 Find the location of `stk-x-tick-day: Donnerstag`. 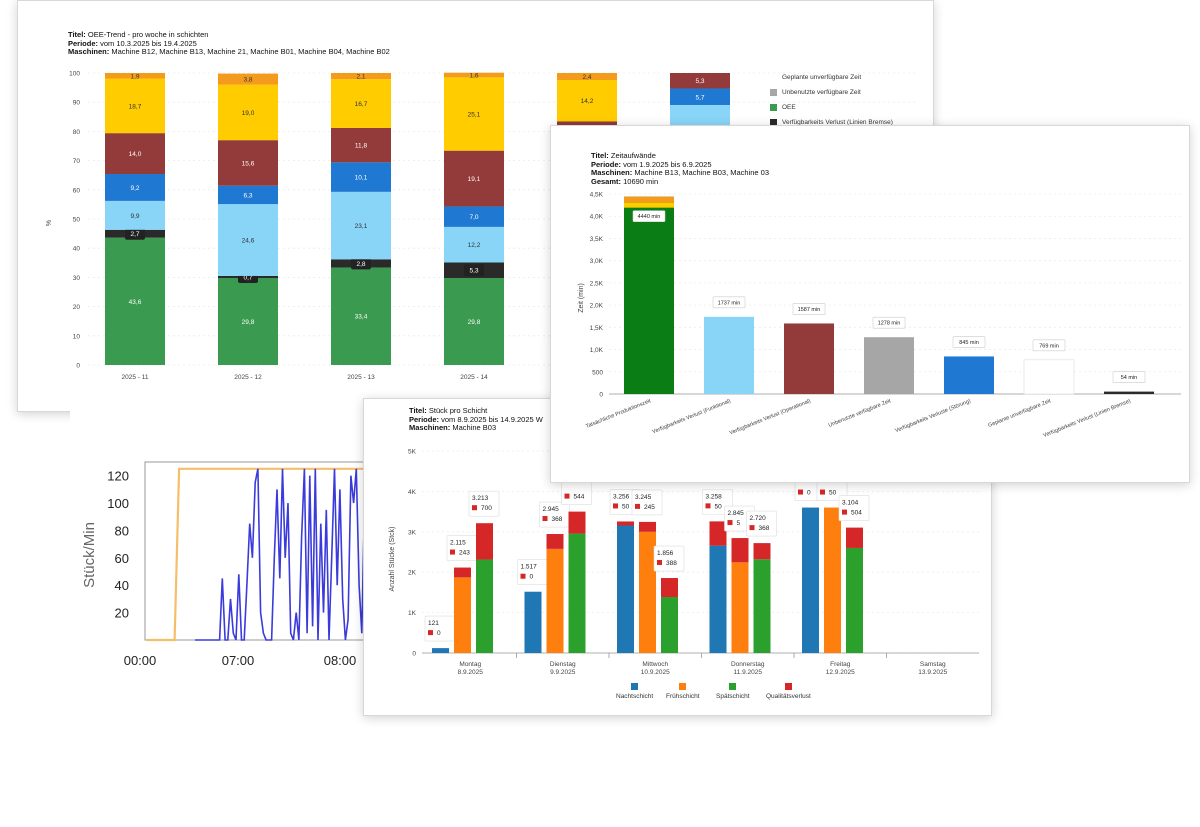

stk-x-tick-day: Donnerstag is located at coordinates (748, 664).